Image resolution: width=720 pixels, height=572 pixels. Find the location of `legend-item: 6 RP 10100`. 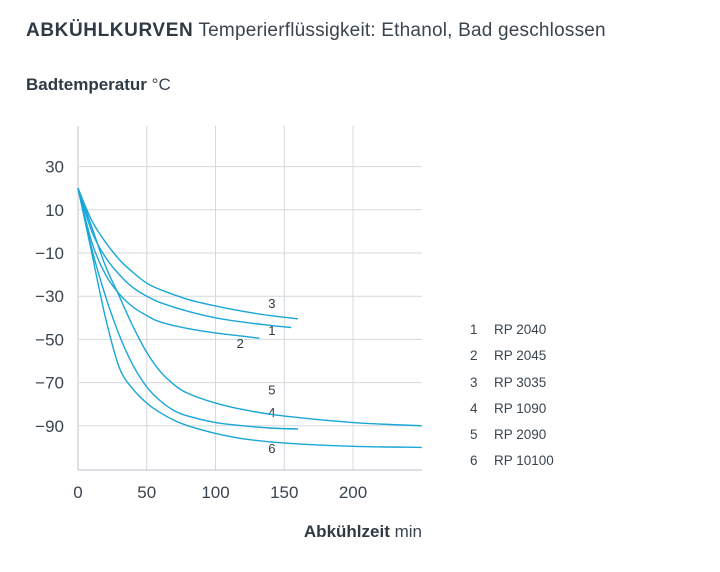

legend-item: 6 RP 10100 is located at coordinates (512, 466).